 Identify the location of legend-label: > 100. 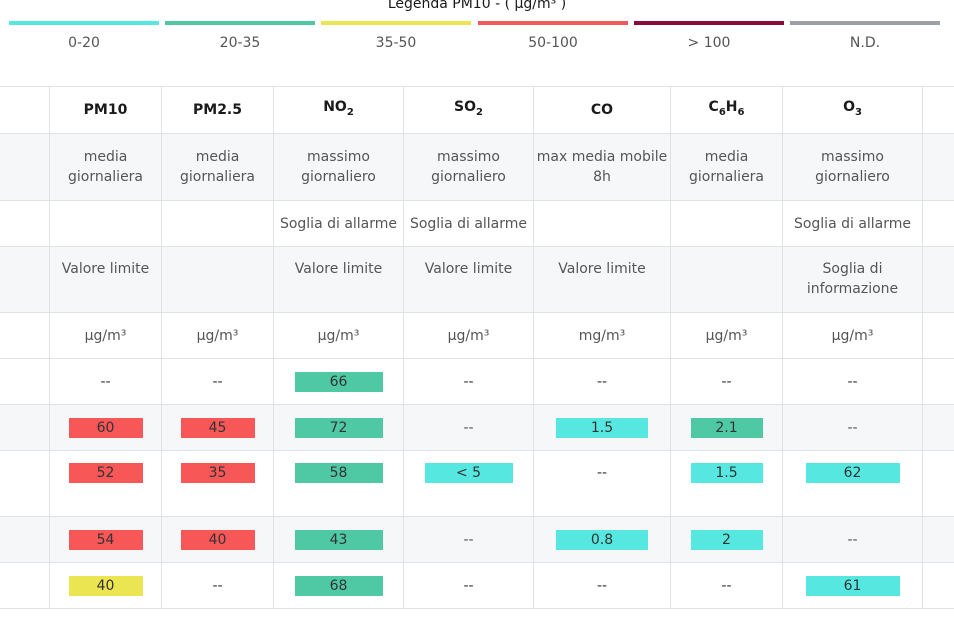
(709, 43).